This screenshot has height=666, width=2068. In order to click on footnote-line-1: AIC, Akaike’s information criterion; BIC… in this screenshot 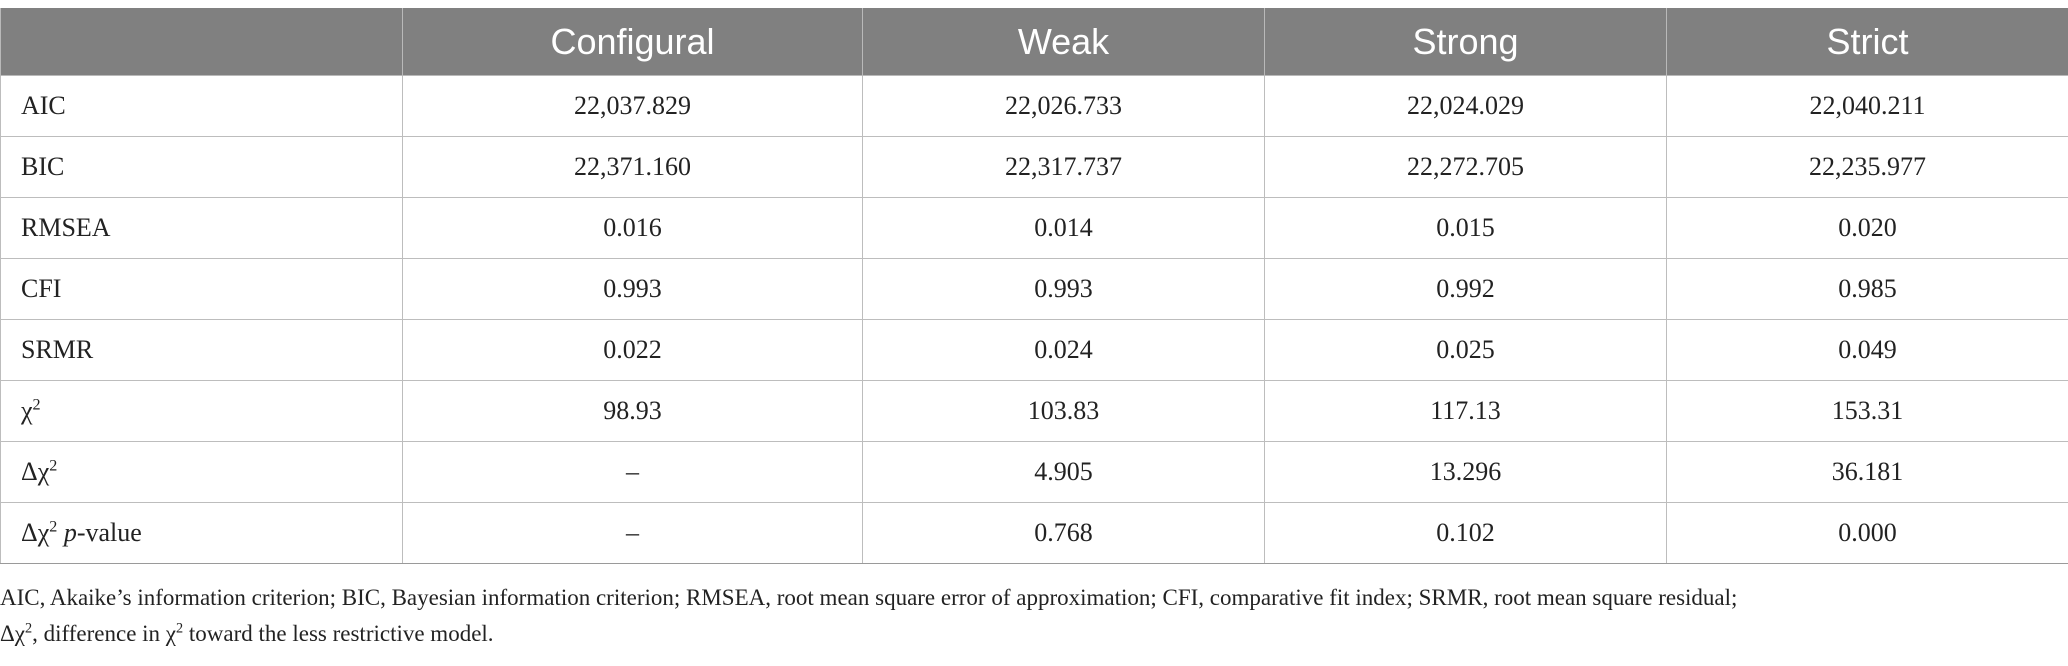, I will do `click(869, 597)`.